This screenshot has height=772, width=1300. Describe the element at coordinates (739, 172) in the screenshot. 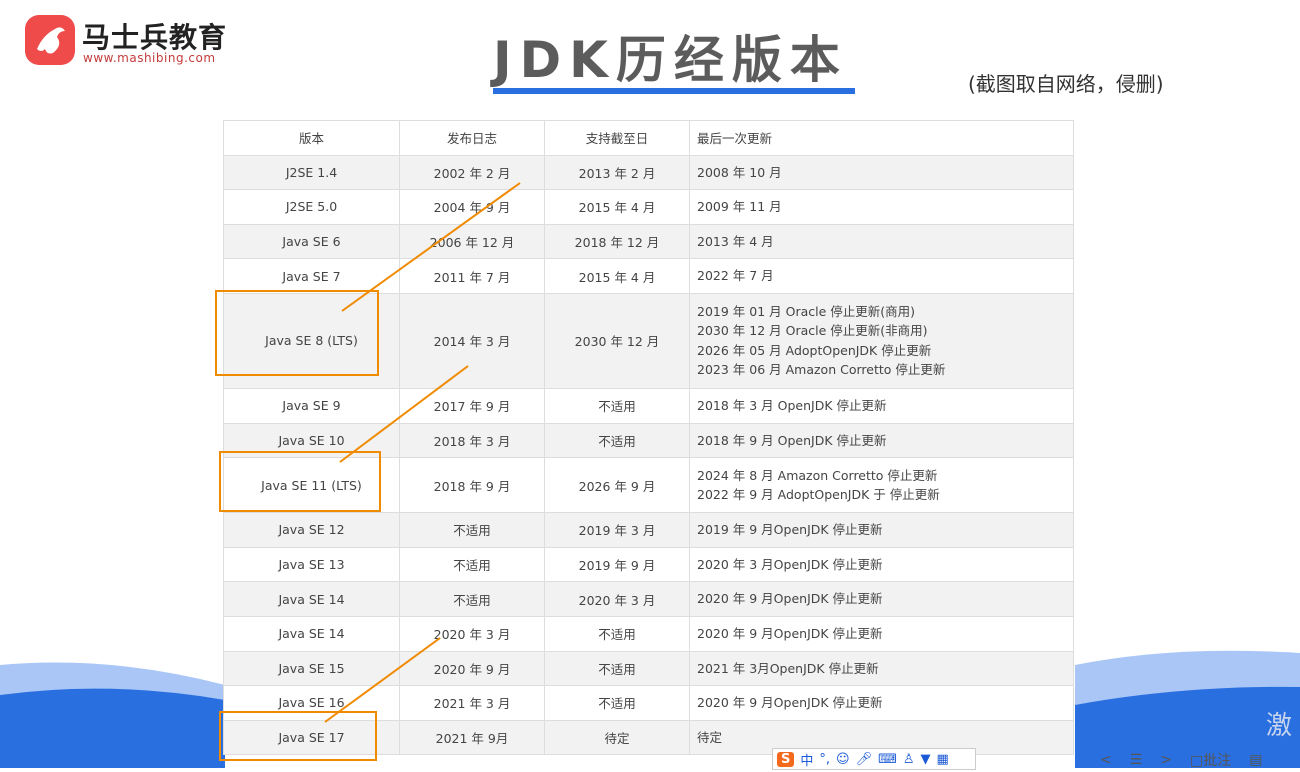

I see `update-line: 2008 年 10 月` at that location.